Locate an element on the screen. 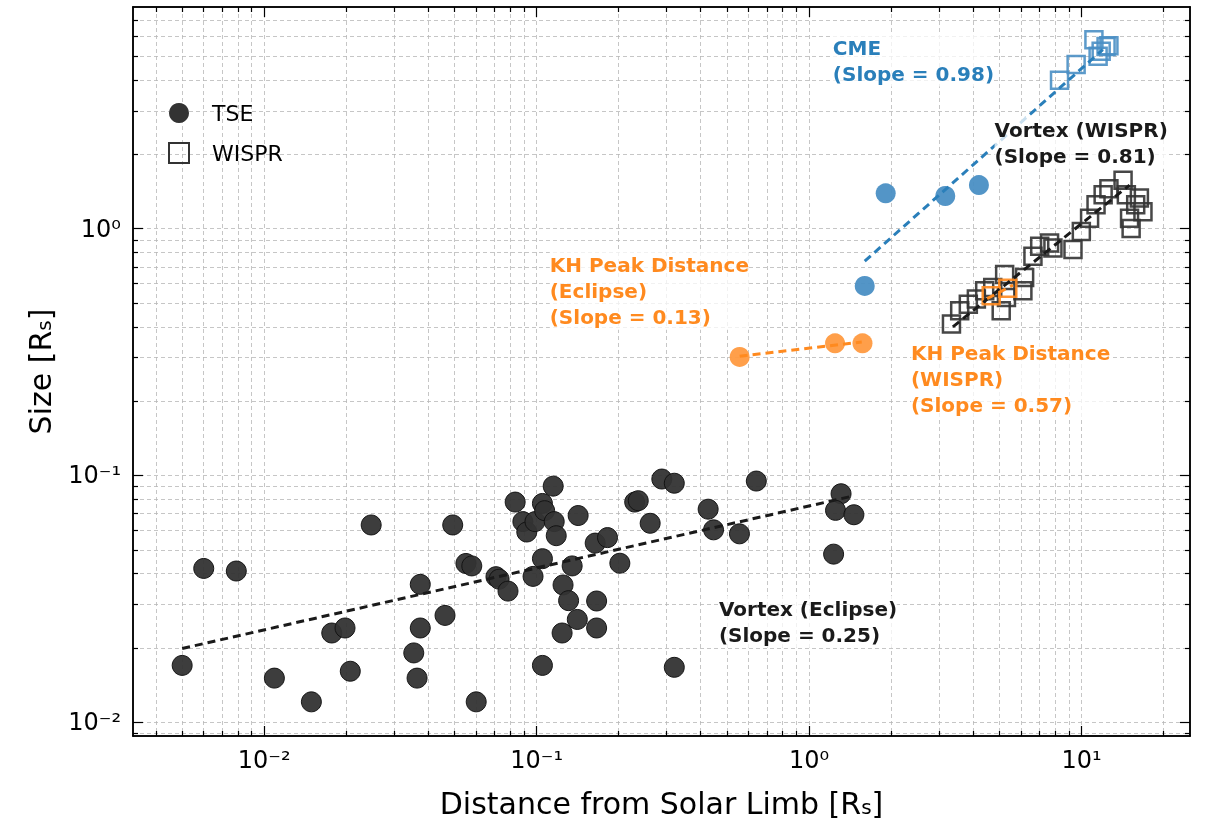  annotation: Vortex (WISPR) (Slope = 0.81) is located at coordinates (1081, 143).